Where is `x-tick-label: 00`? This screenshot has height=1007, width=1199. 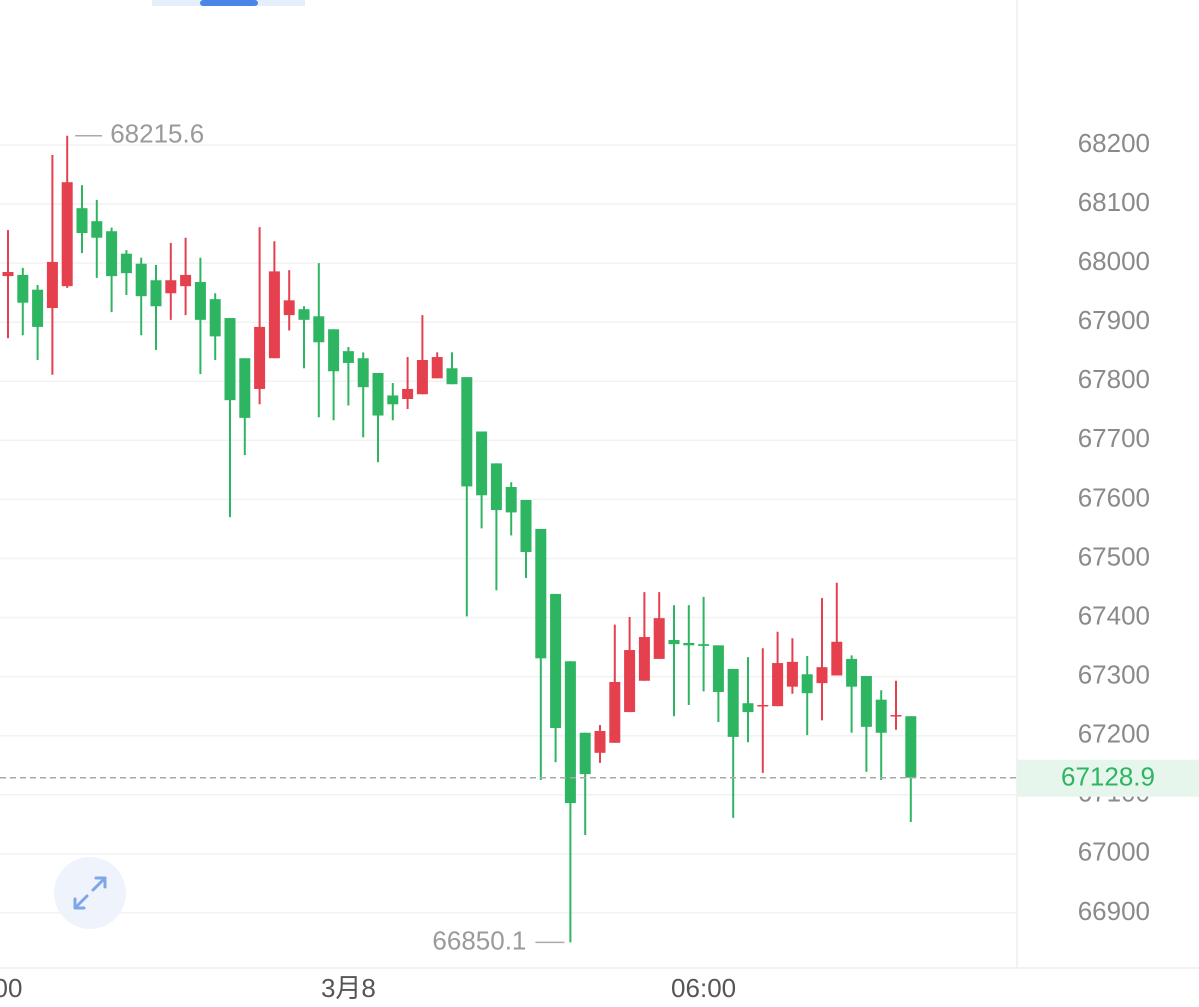 x-tick-label: 00 is located at coordinates (11, 988).